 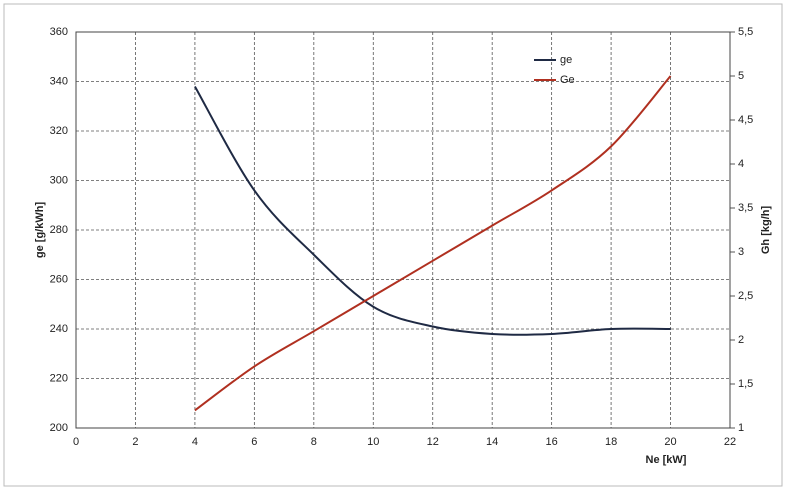 I want to click on y2-tick-label: 3, so click(x=741, y=252).